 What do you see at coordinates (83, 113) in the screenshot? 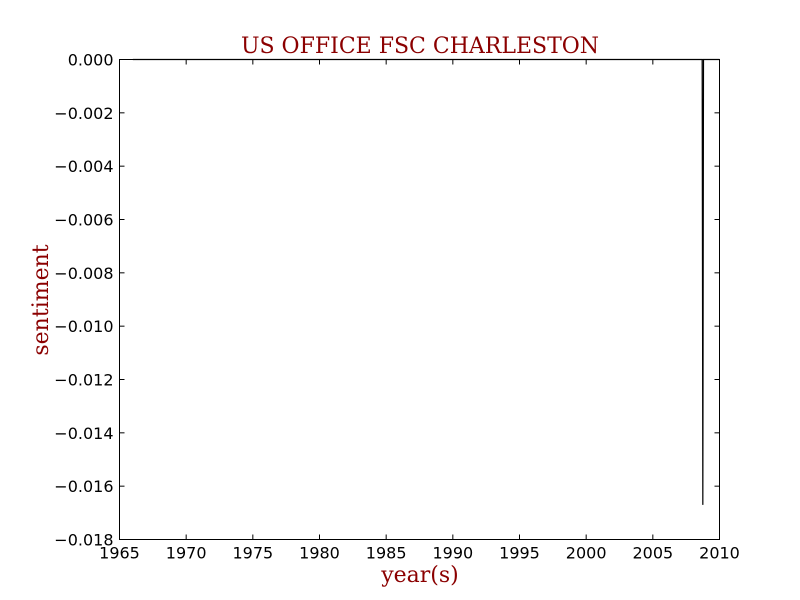
I see `y-tick-label: −0.002` at bounding box center [83, 113].